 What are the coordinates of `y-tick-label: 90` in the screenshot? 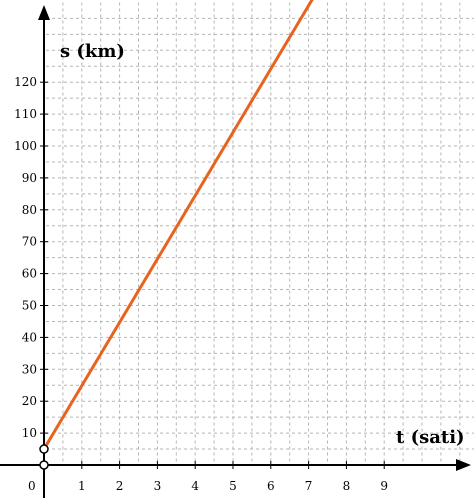 It's located at (29, 178).